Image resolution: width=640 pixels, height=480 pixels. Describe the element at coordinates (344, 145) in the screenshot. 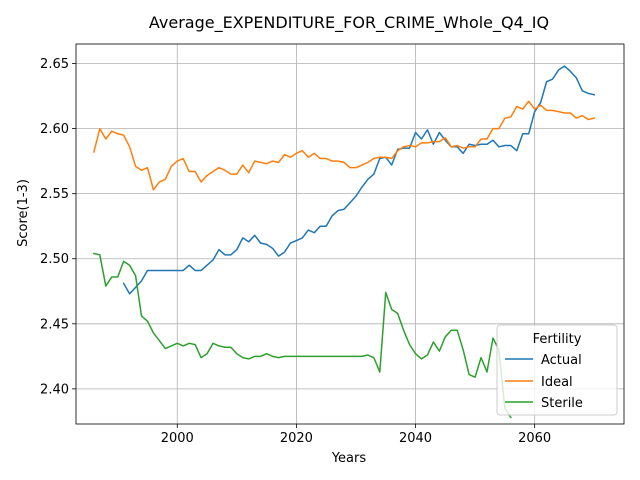

I see `series-line-ideal` at that location.